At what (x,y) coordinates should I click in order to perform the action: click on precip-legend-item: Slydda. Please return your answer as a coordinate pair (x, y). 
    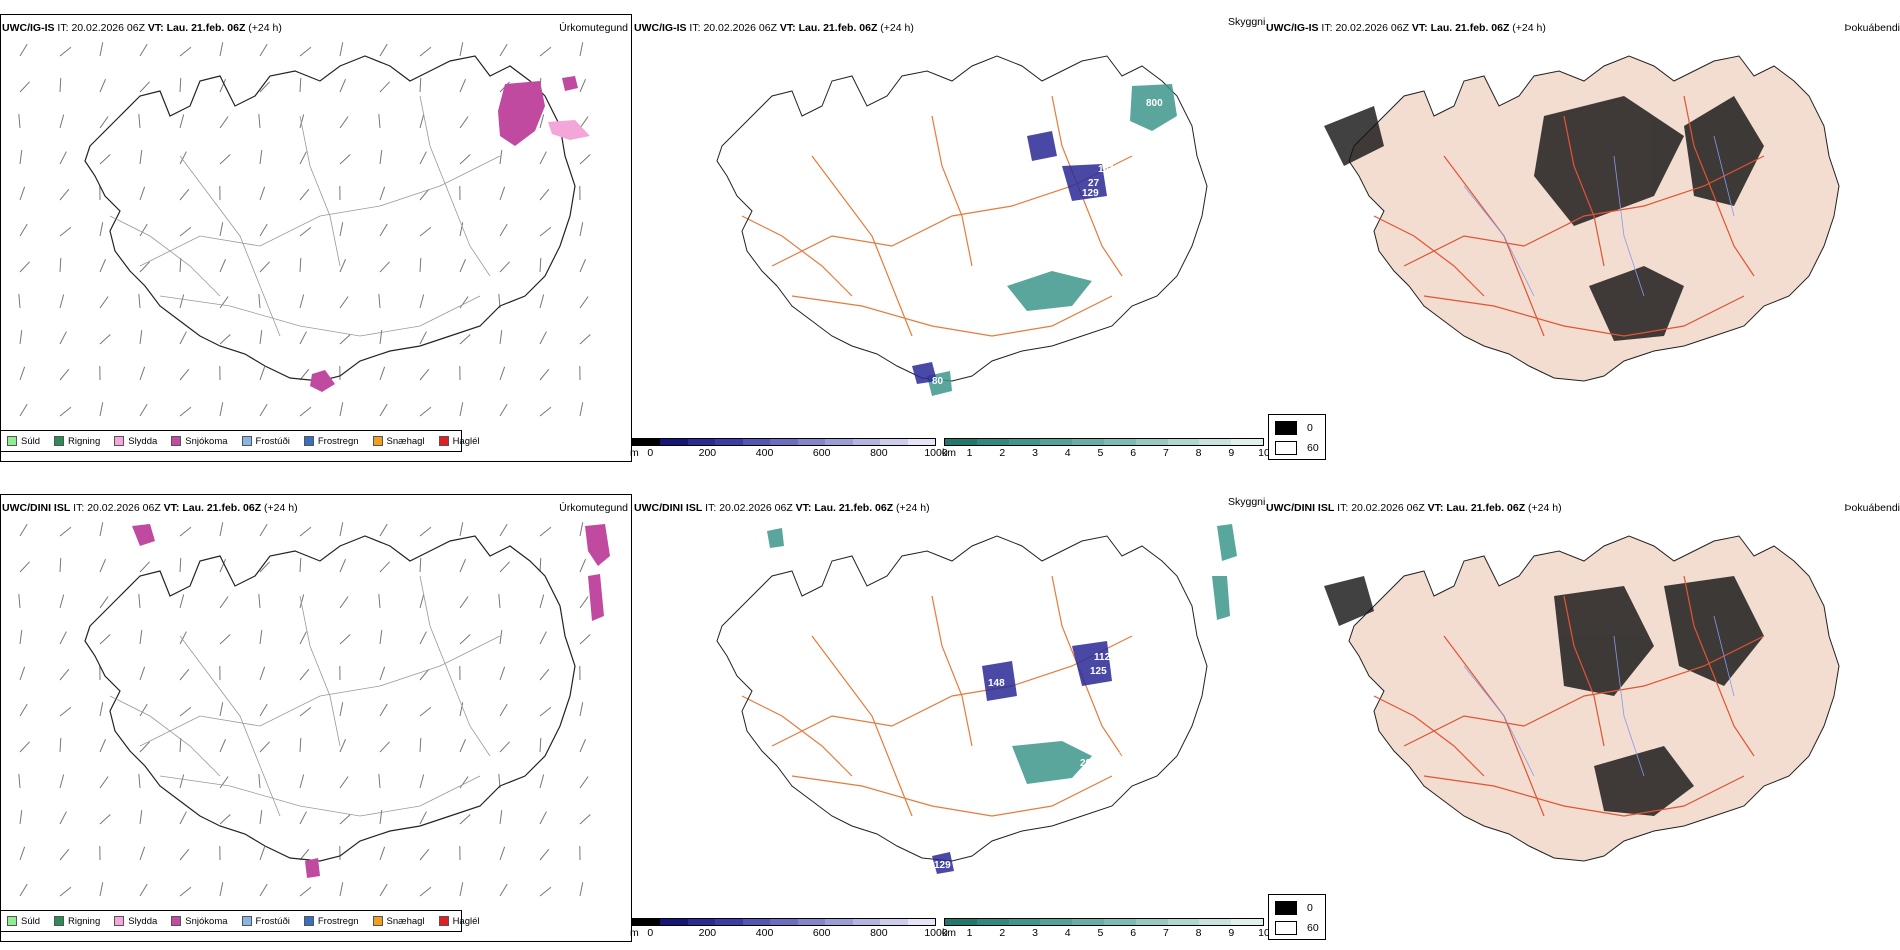
    Looking at the image, I should click on (135, 441).